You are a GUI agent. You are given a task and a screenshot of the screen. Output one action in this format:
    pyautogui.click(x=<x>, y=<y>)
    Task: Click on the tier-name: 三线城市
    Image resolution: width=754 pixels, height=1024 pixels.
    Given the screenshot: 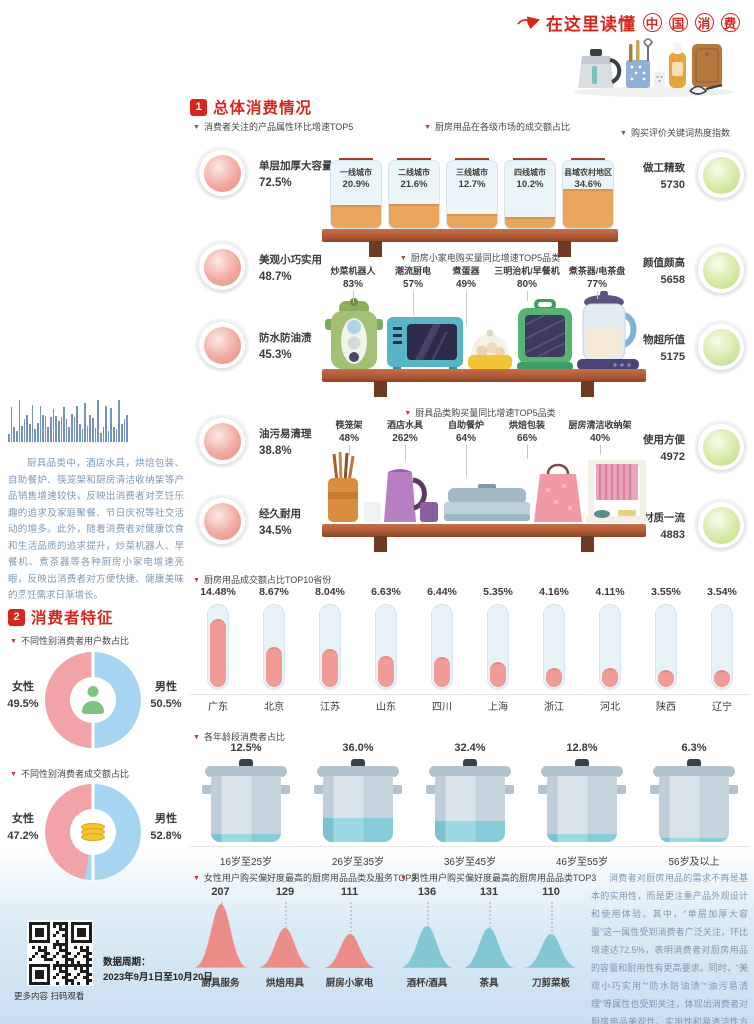 What is the action you would take?
    pyautogui.click(x=472, y=172)
    